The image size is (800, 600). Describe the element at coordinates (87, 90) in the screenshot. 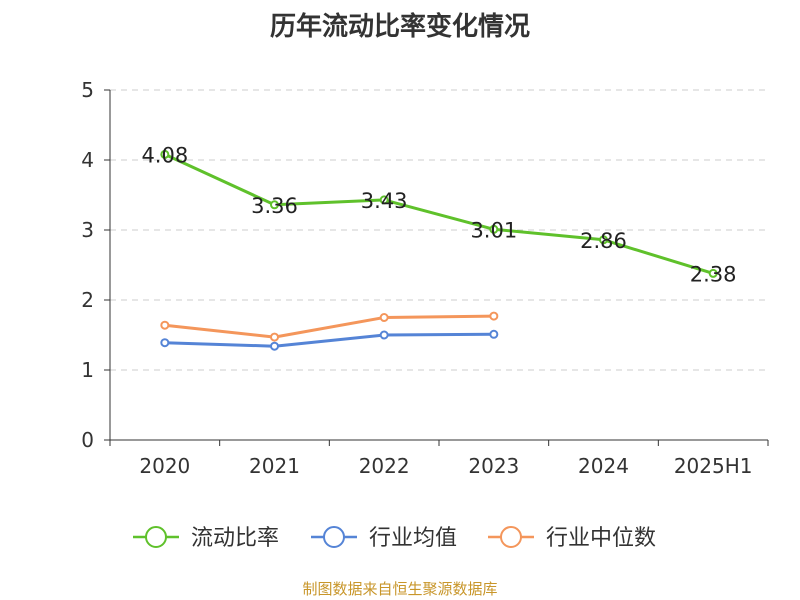

I see `y-tick-label: 5` at that location.